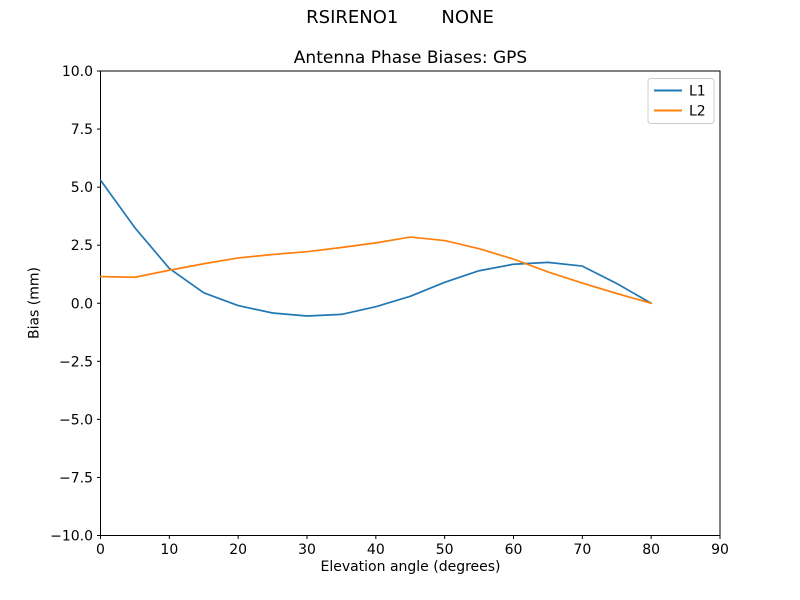 The image size is (800, 600). I want to click on x-tick-label: 20, so click(238, 550).